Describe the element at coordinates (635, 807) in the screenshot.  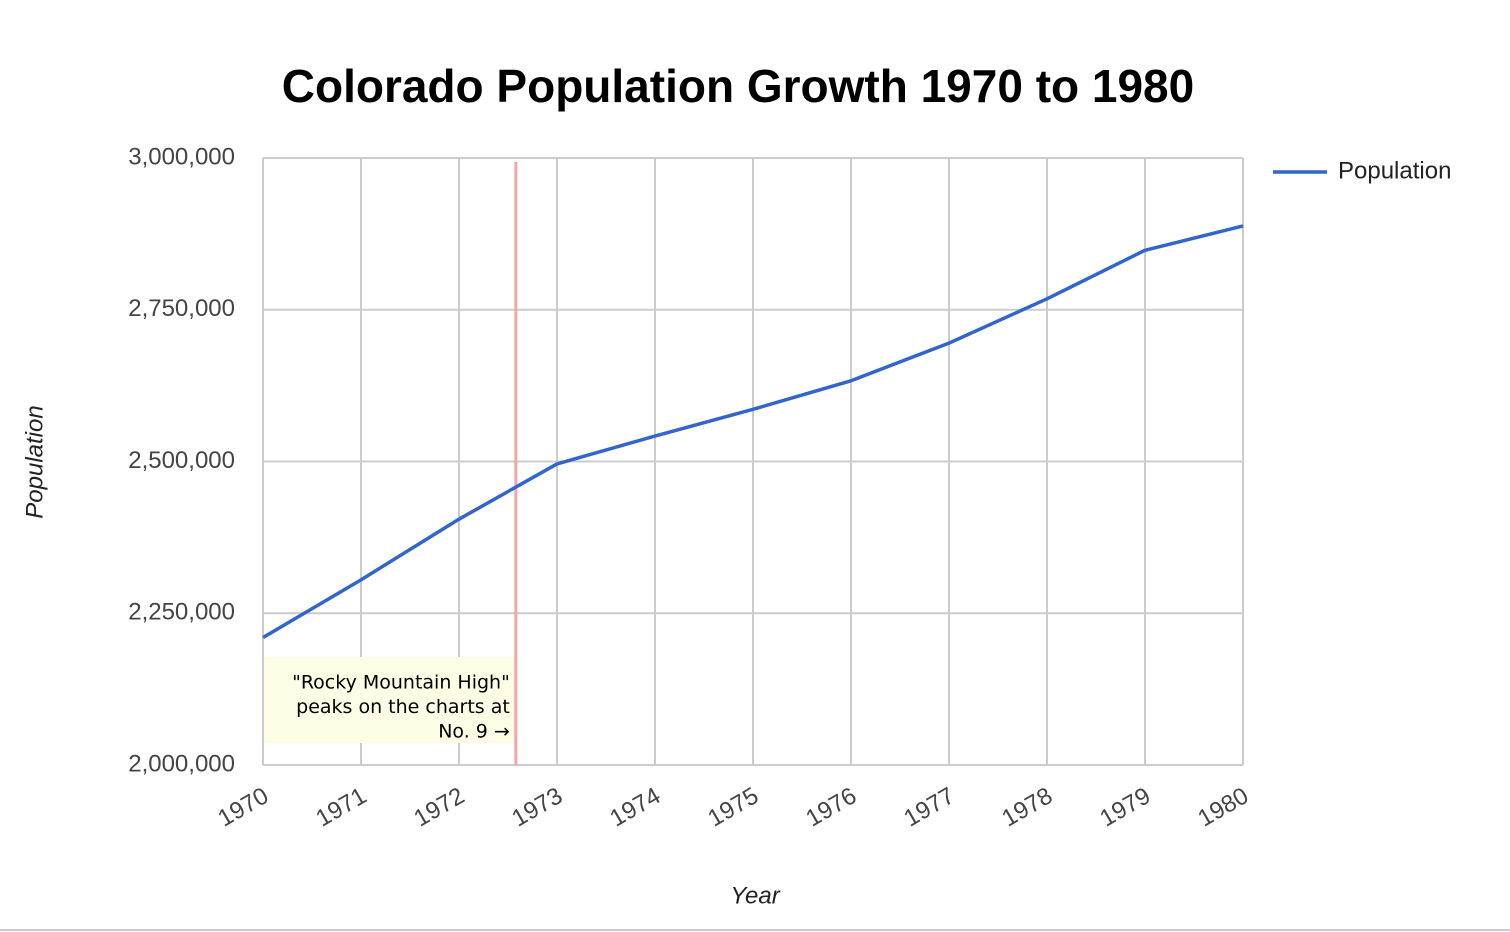
I see `x-tick-label: 1974` at that location.